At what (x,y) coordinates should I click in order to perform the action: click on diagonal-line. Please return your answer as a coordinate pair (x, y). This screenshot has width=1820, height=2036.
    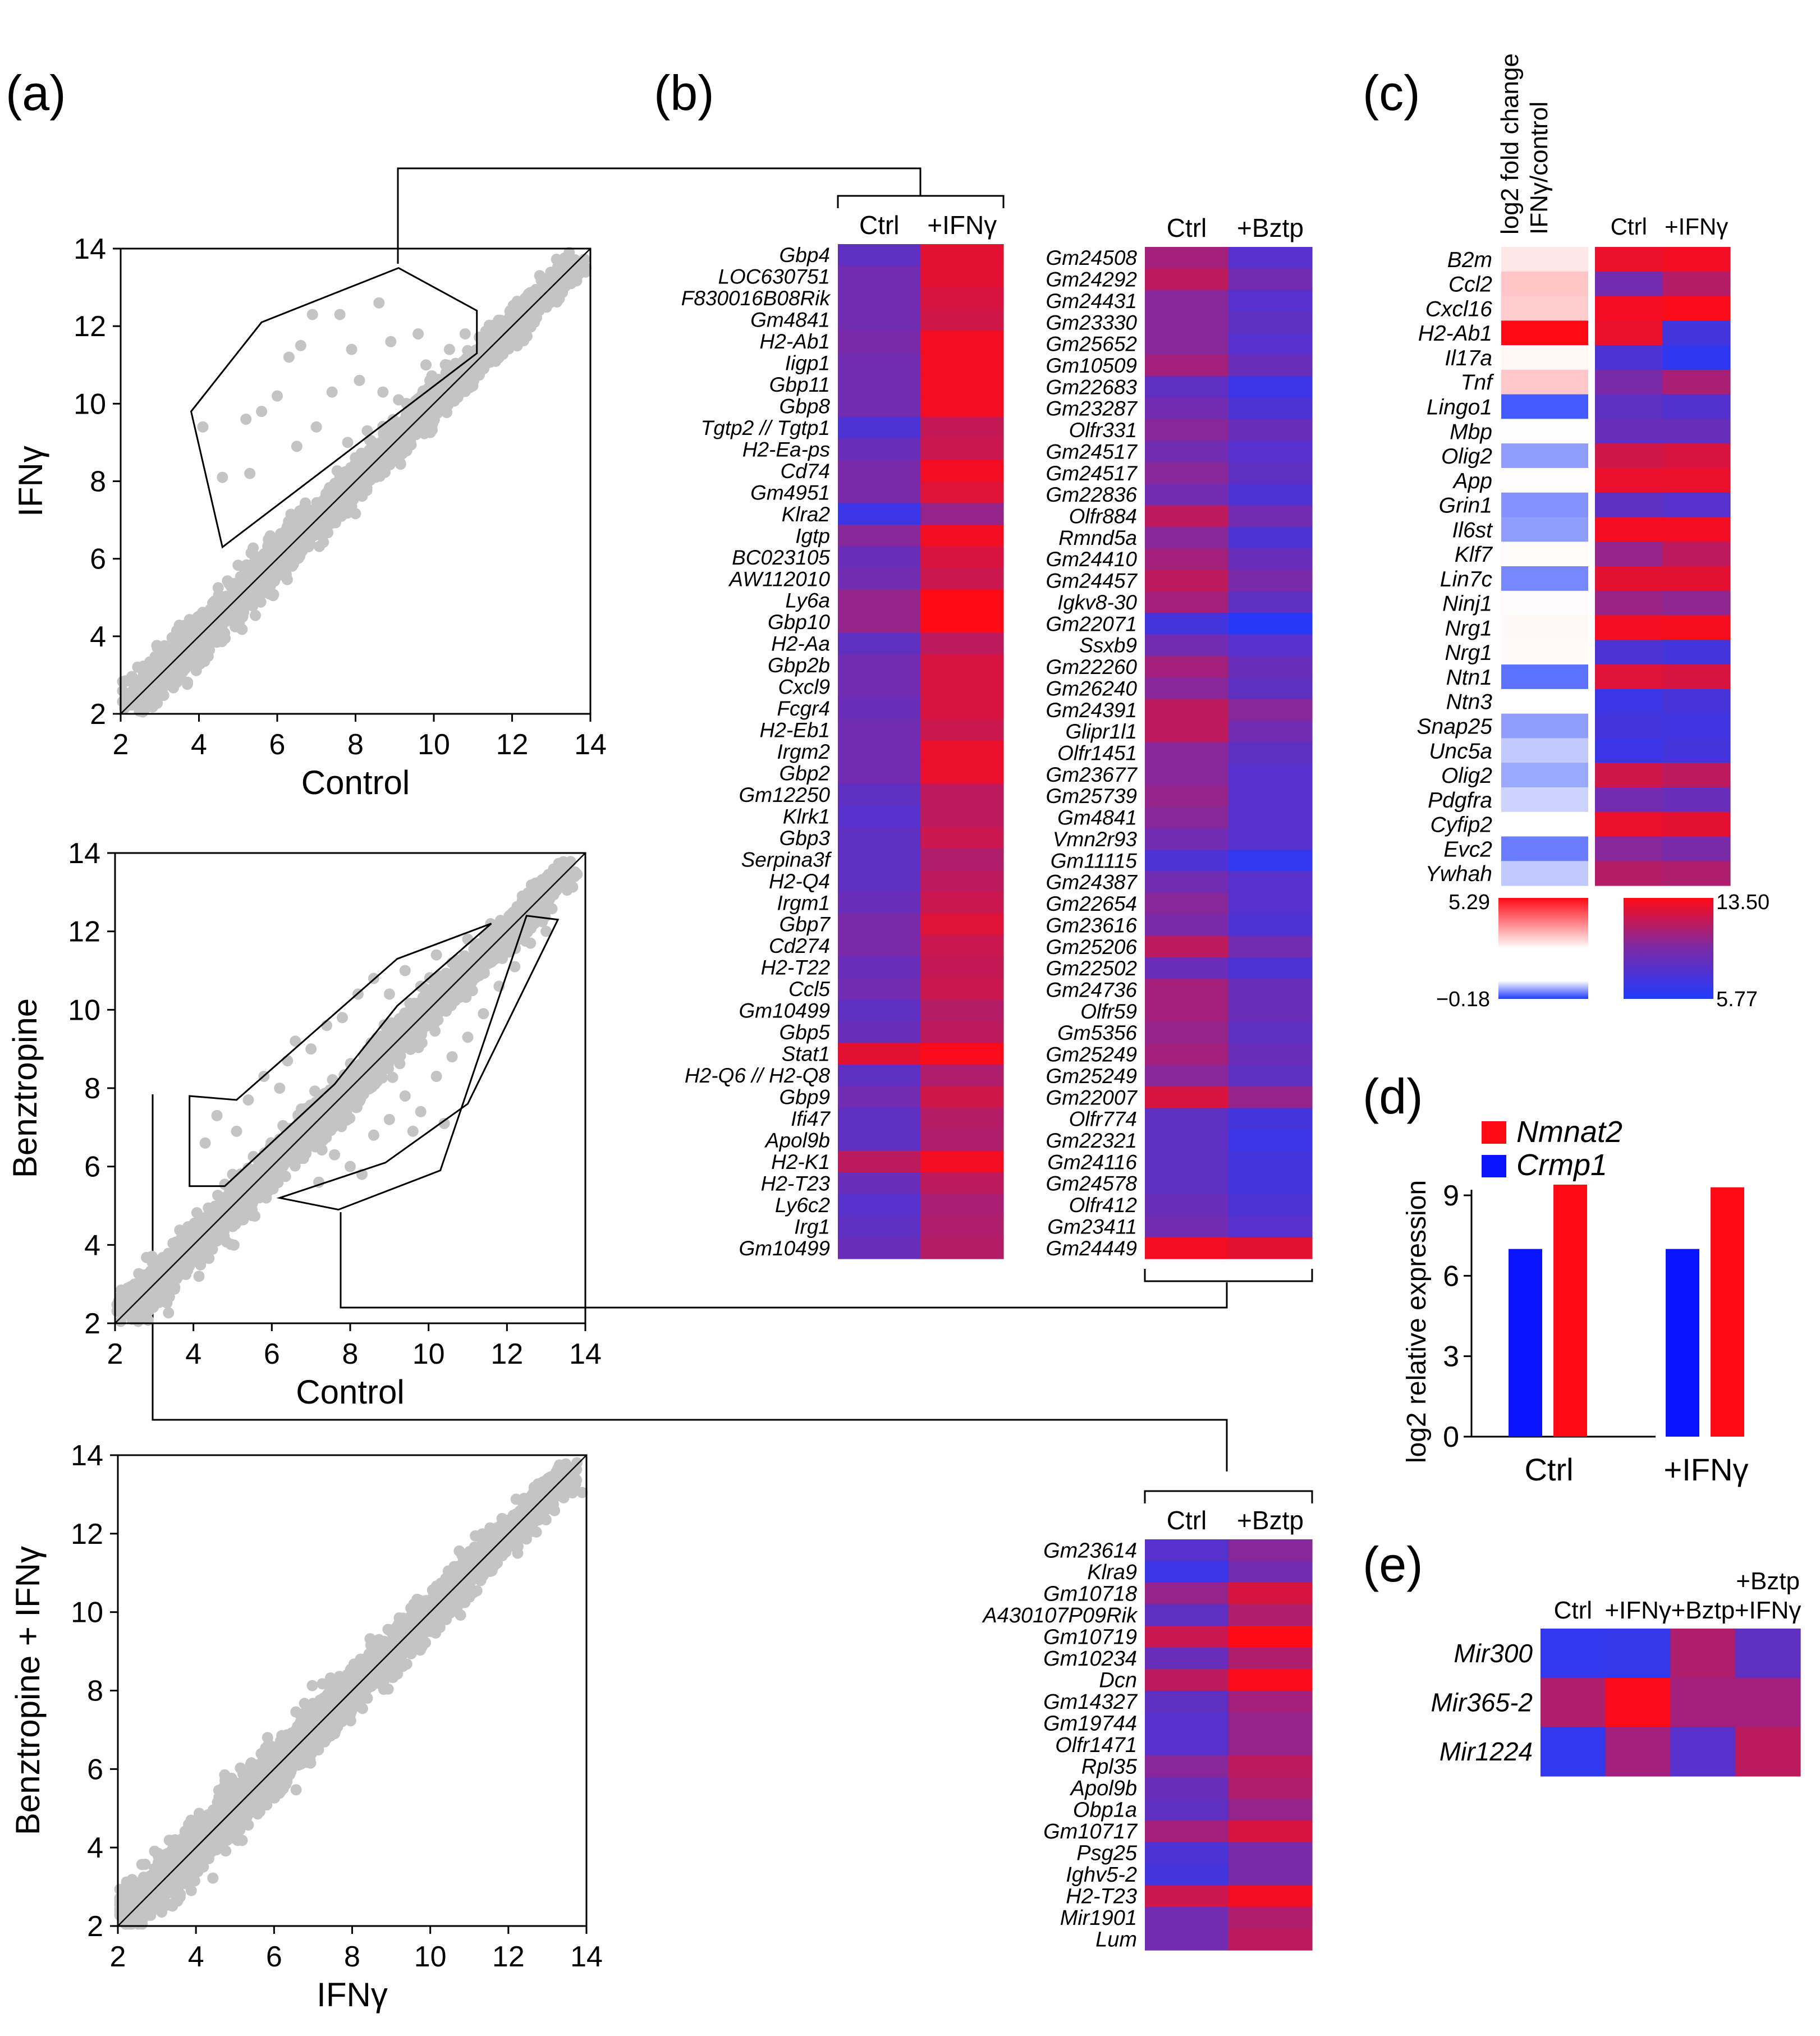
    Looking at the image, I should click on (355, 481).